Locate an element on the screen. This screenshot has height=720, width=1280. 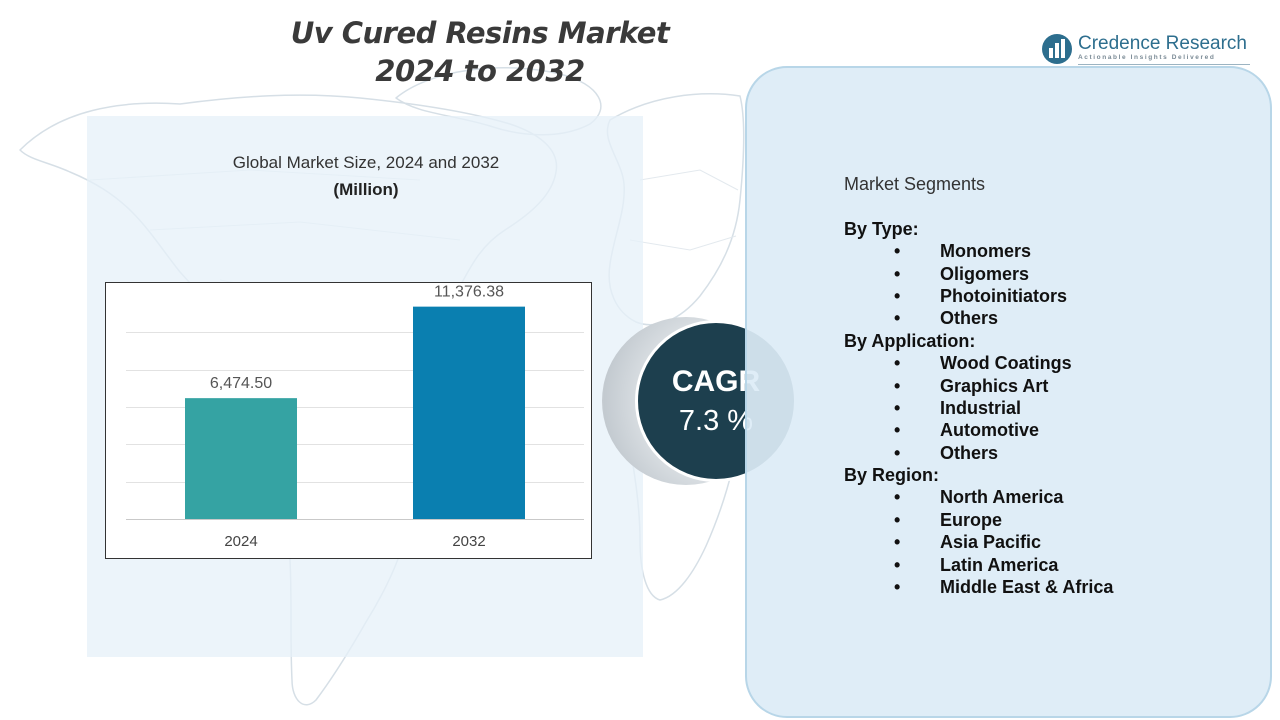
list-item: • Latin America is located at coordinates (1054, 565).